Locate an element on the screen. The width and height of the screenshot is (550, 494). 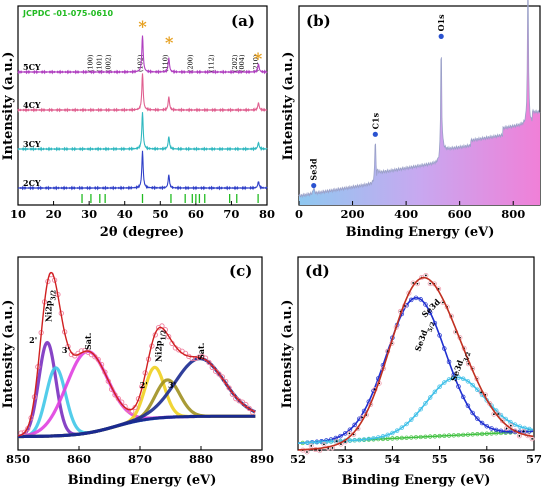
survey-peak-label-1: C1s is located at coordinates (375, 120).